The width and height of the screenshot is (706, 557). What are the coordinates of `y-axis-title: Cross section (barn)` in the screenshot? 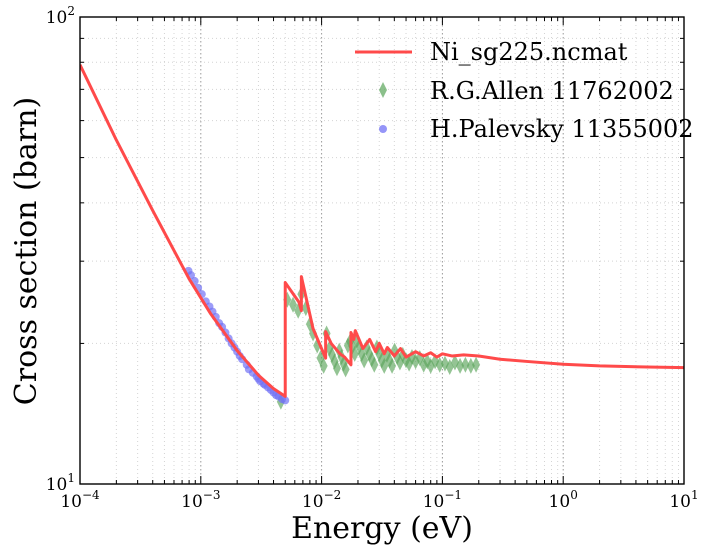 It's located at (26, 251).